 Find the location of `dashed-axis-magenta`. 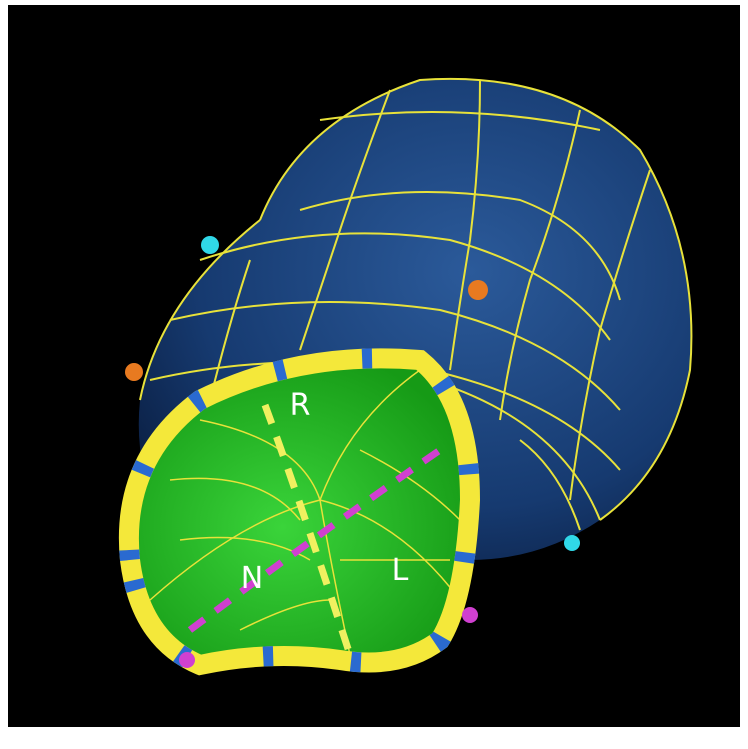

dashed-axis-magenta is located at coordinates (314, 540).